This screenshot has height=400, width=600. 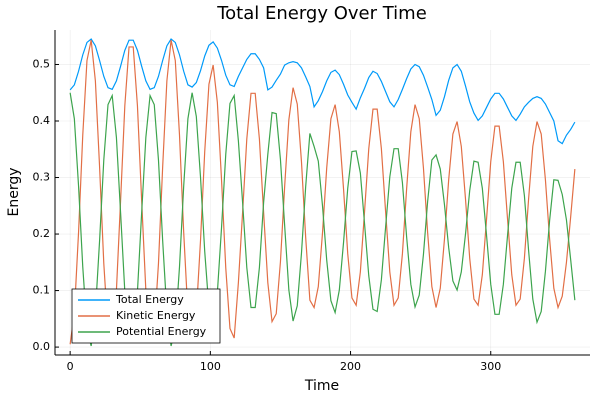 I want to click on x-tick-label: 300, so click(x=490, y=366).